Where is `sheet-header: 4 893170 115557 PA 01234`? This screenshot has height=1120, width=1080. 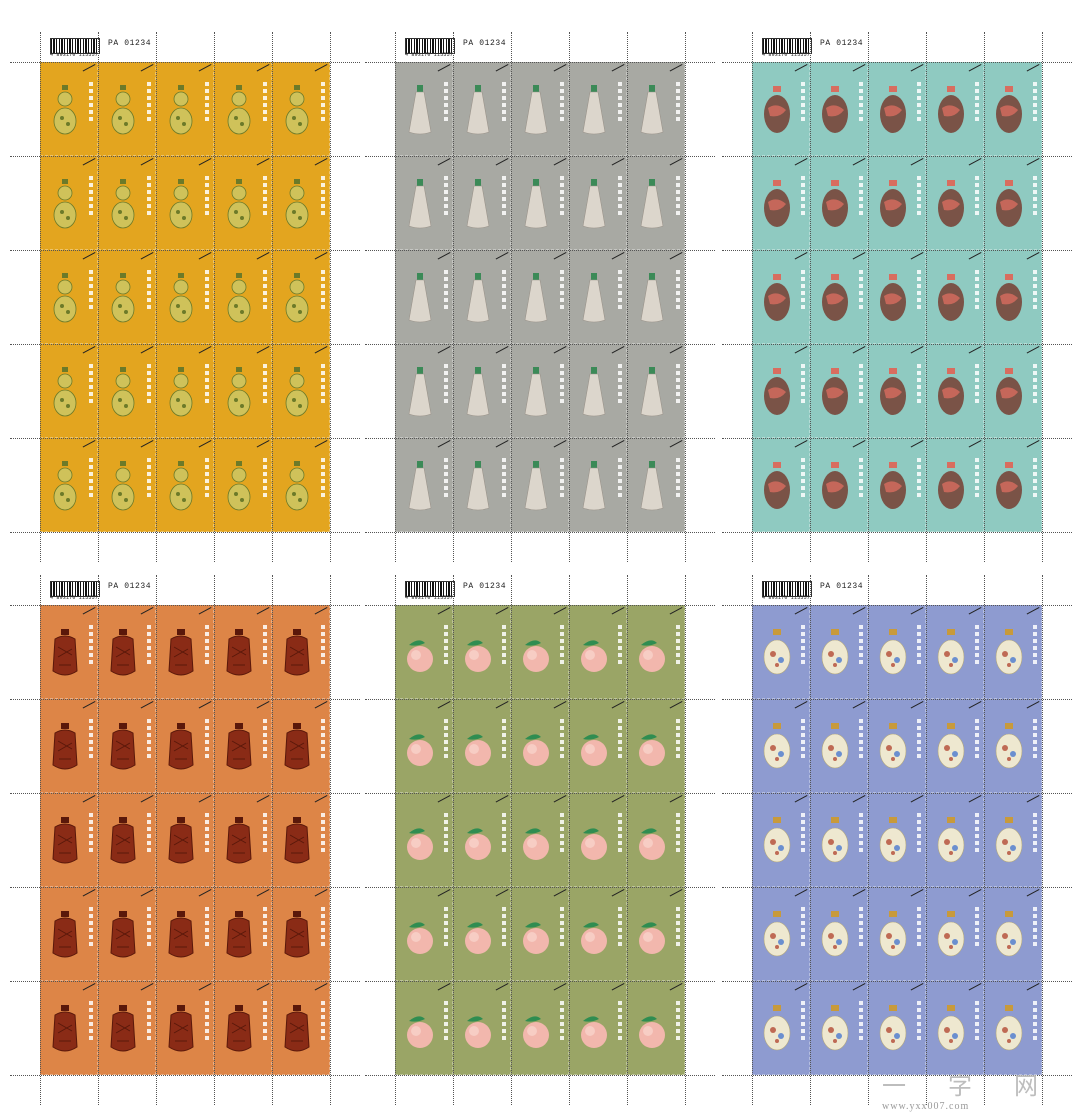
sheet-header: 4 893170 115557 PA 01234 is located at coordinates (902, 48).